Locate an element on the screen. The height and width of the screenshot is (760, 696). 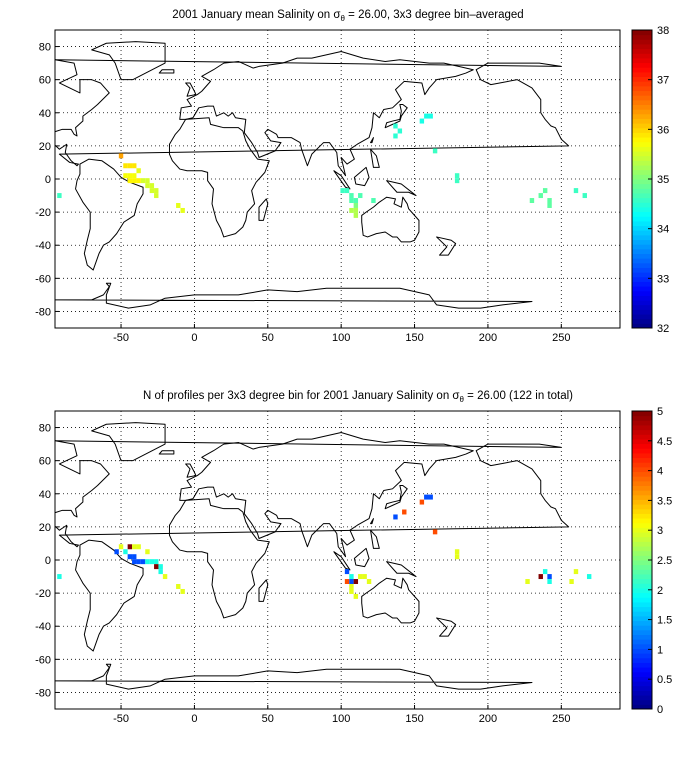
colorbar-tick-label: 2.5 is located at coordinates (664, 561).